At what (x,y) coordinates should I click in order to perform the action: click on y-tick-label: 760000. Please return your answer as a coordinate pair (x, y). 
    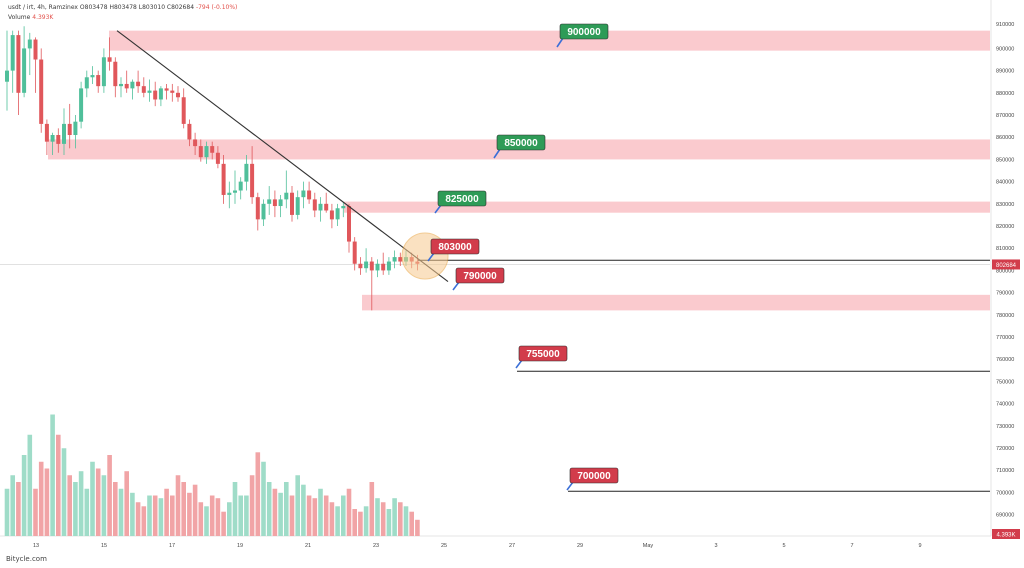
    Looking at the image, I should click on (1005, 360).